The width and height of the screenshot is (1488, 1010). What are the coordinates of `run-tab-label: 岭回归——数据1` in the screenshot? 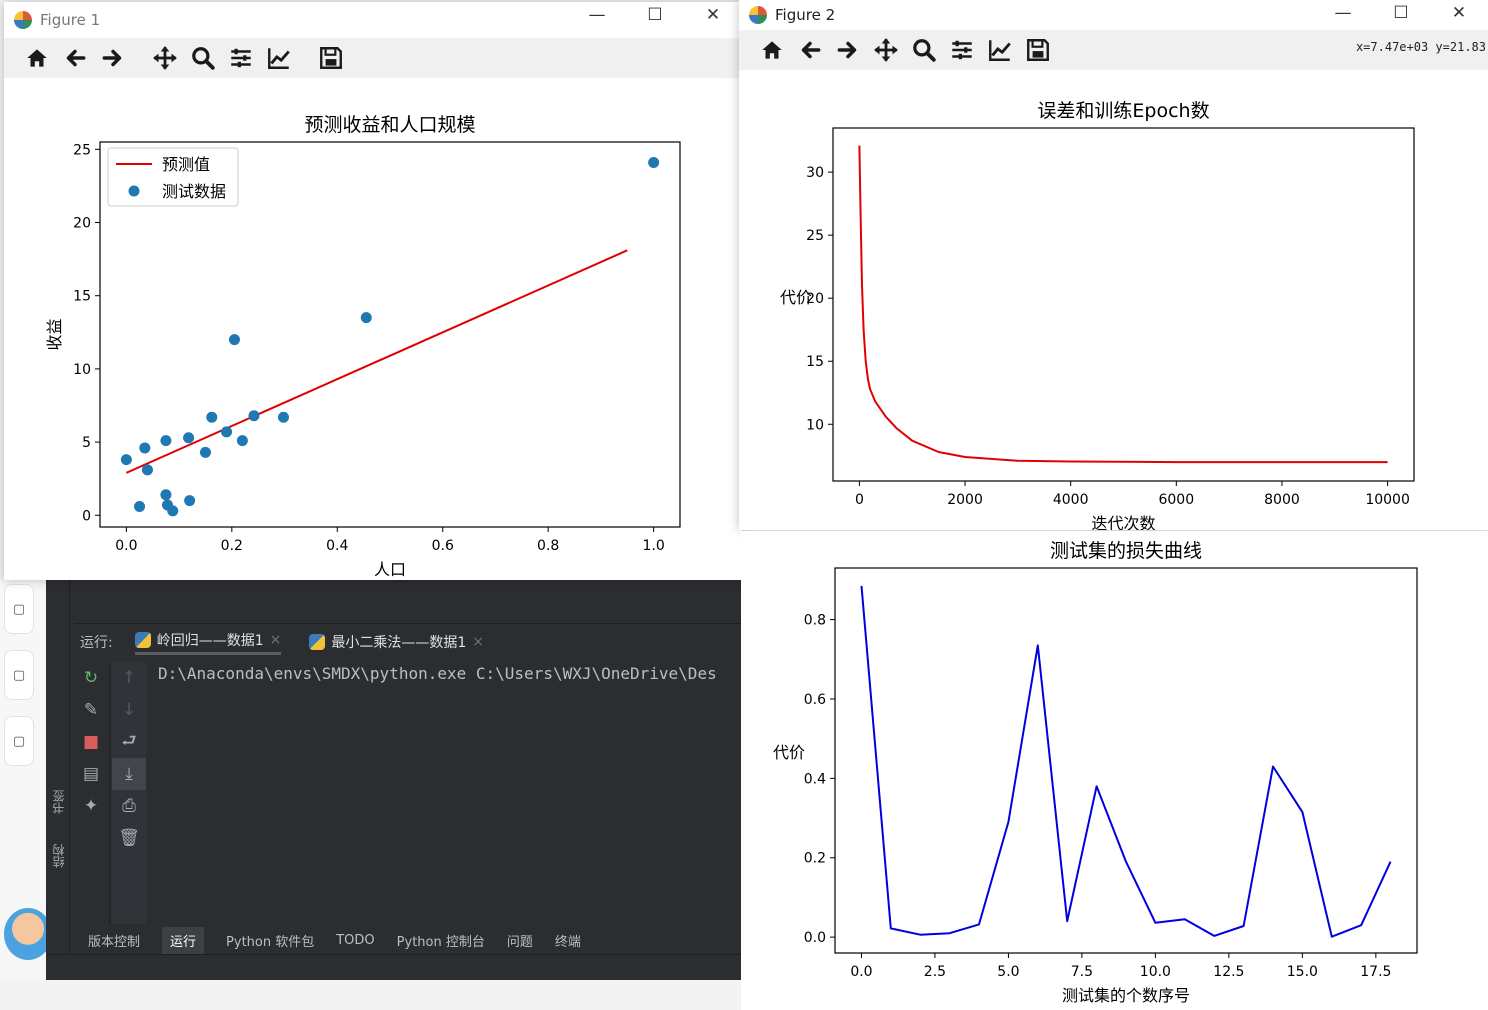 It's located at (210, 640).